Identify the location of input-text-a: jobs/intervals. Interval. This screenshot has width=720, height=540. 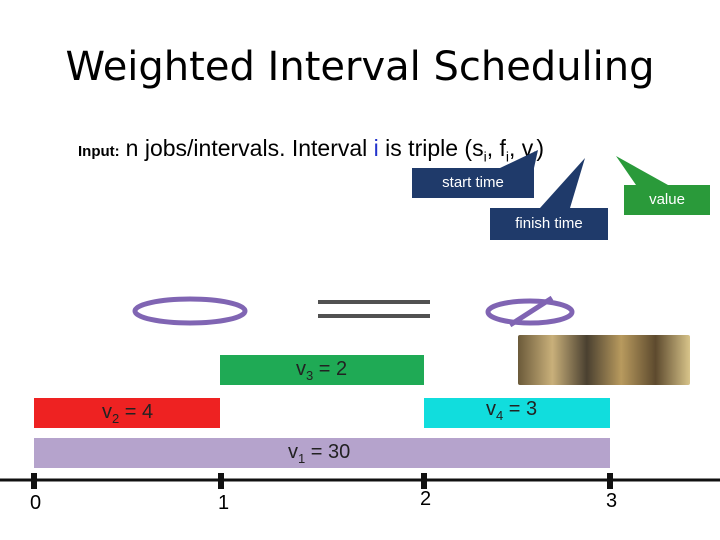
(256, 148).